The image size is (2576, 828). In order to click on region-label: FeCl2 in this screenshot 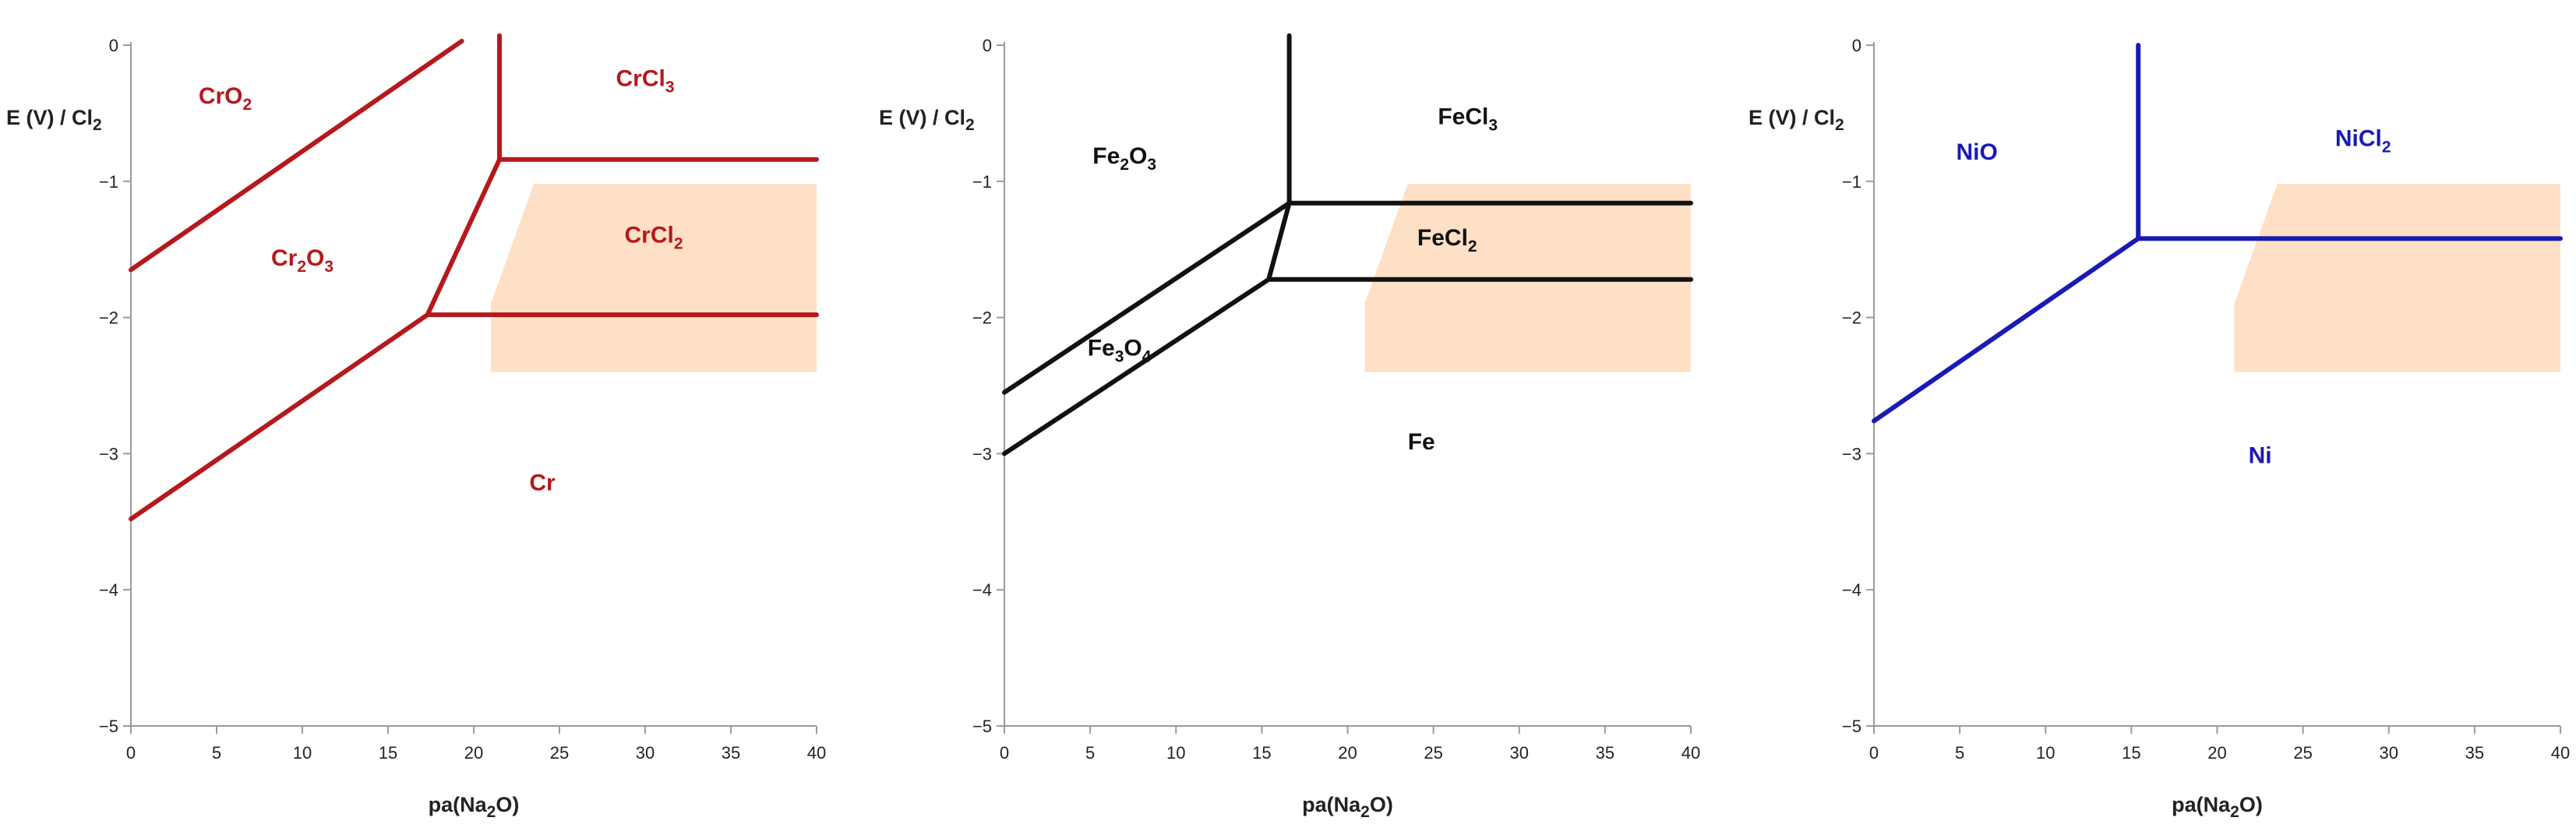, I will do `click(1447, 240)`.